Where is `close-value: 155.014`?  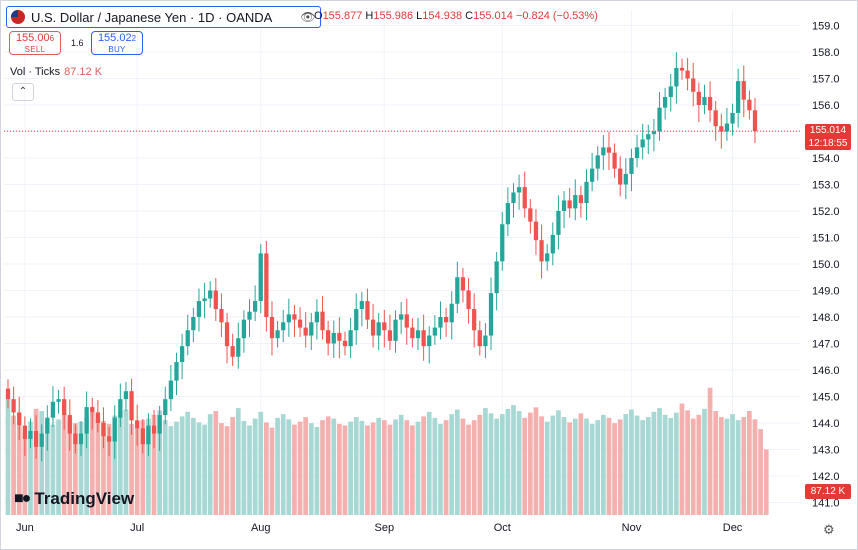
close-value: 155.014 is located at coordinates (493, 16).